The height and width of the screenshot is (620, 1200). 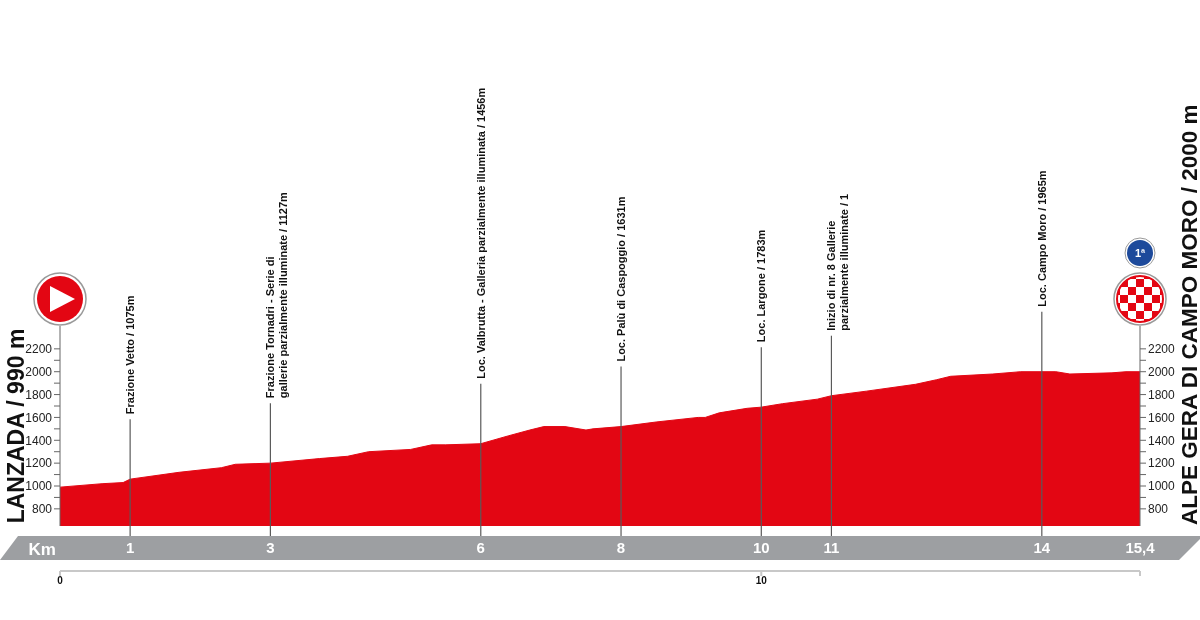 I want to click on y2-tick-label: 2200, so click(x=1162, y=349).